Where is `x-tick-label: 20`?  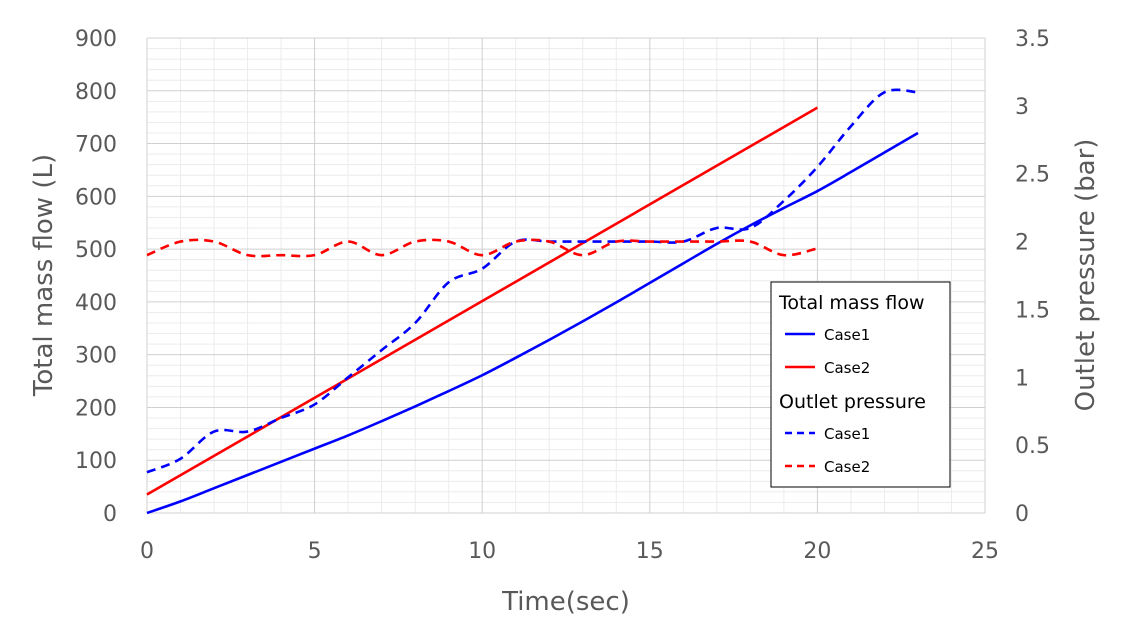
x-tick-label: 20 is located at coordinates (817, 551).